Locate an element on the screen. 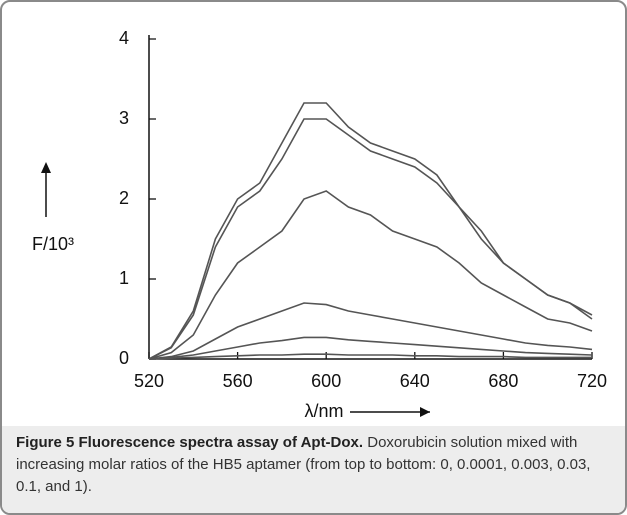 The height and width of the screenshot is (515, 627). x-arrow-head is located at coordinates (425, 412).